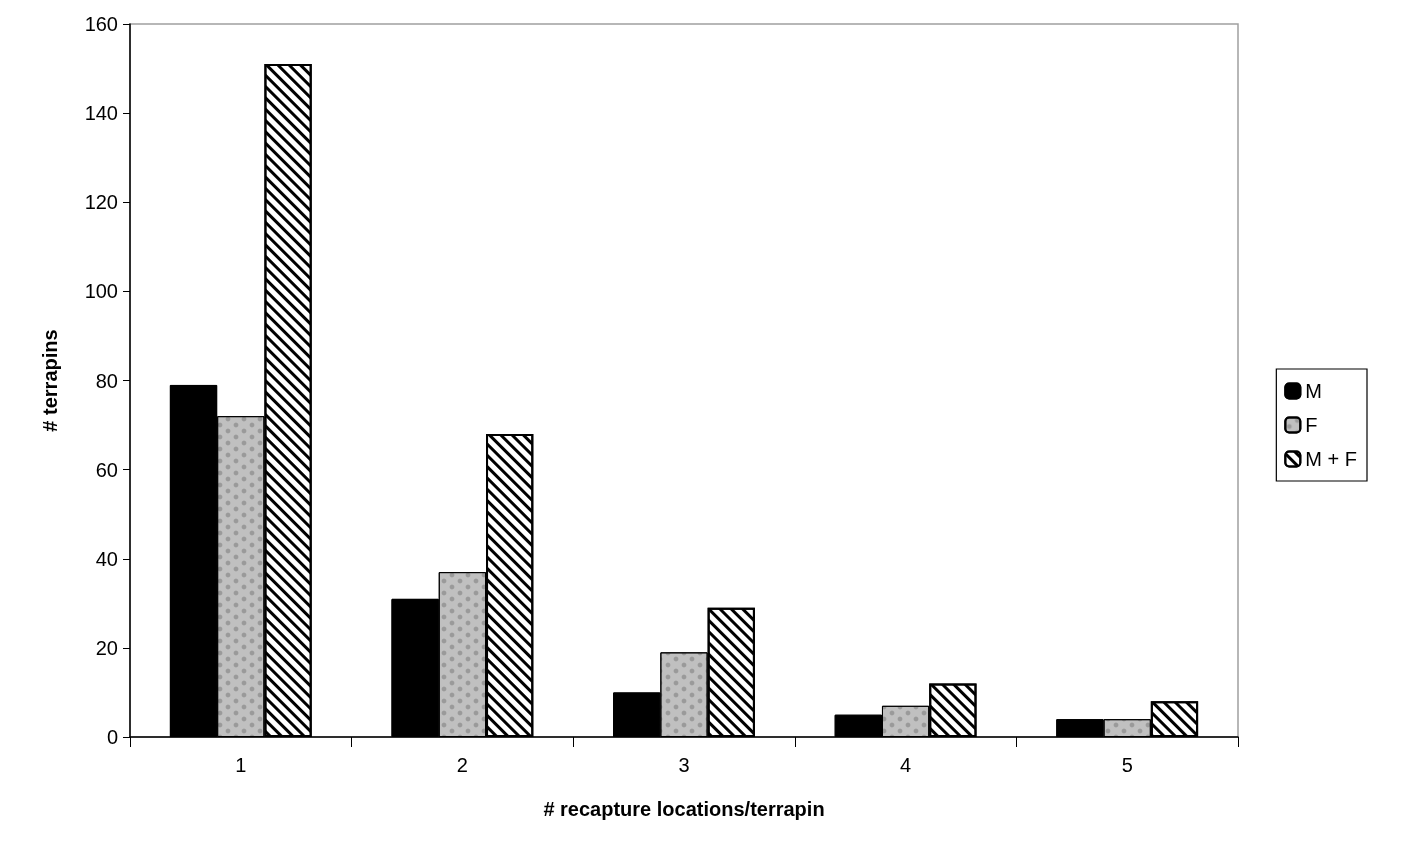 This screenshot has width=1405, height=850. I want to click on y-tick-label: 80, so click(106, 380).